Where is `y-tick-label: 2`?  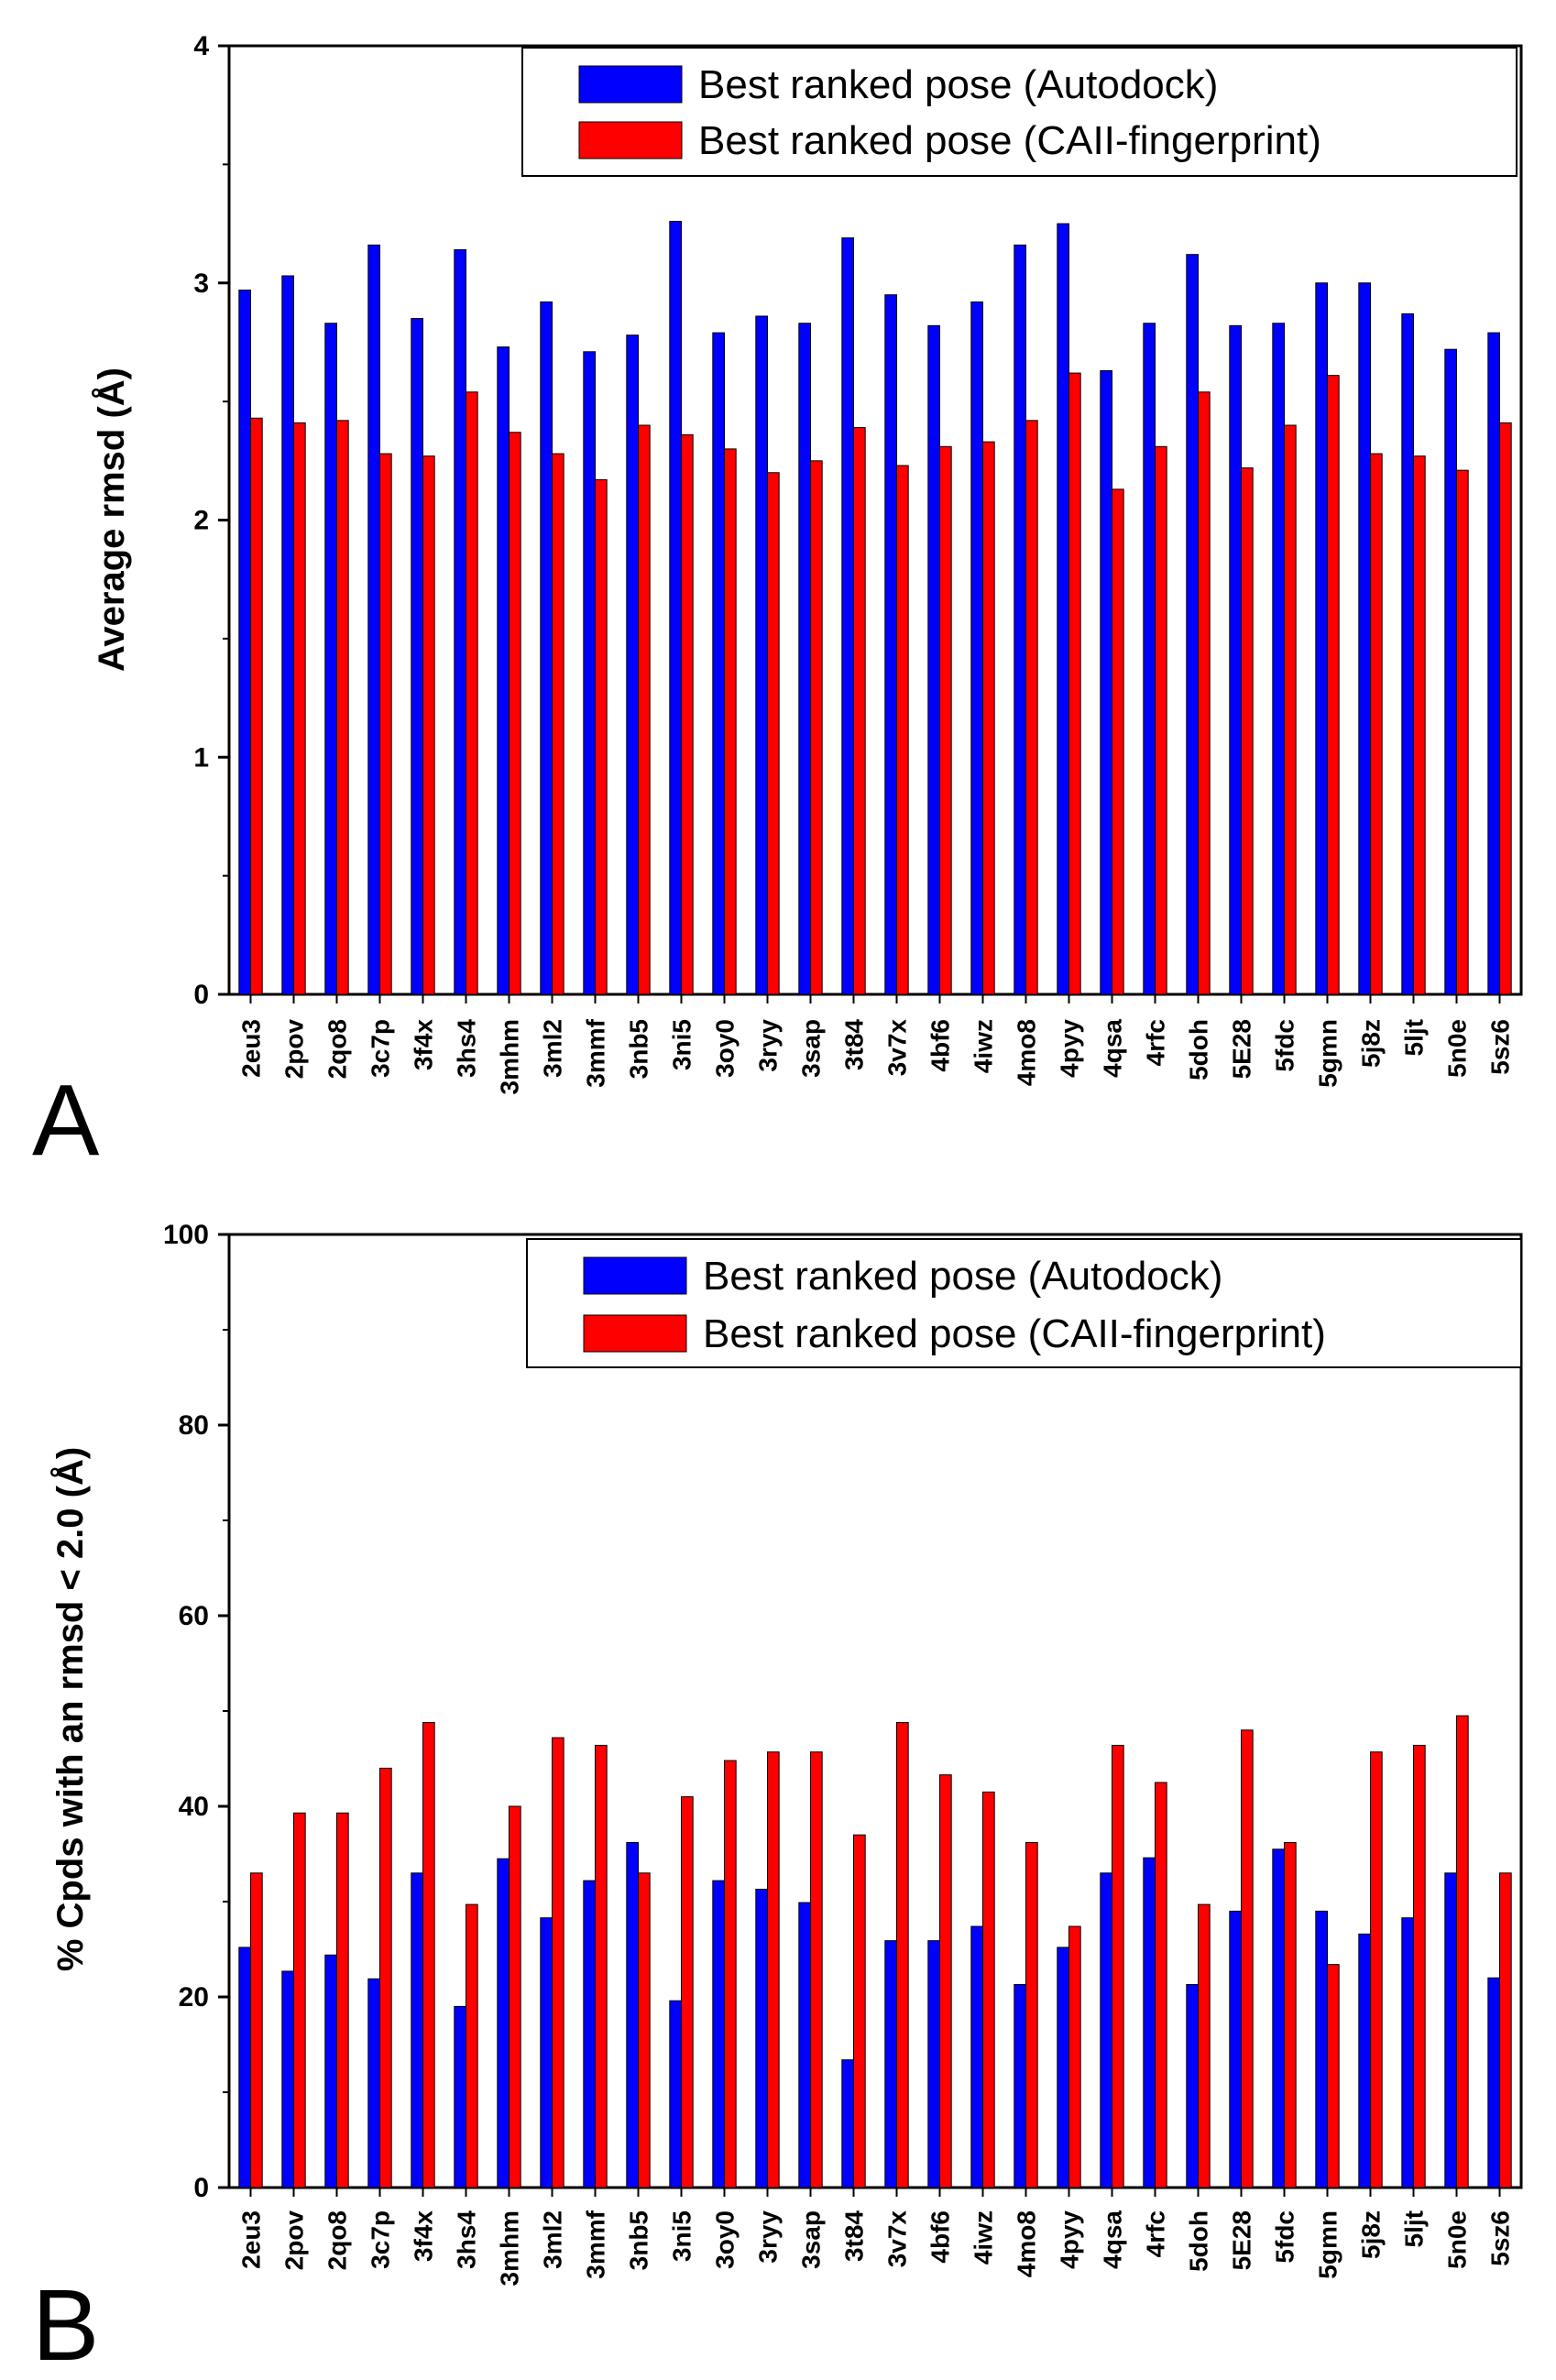 y-tick-label: 2 is located at coordinates (201, 521).